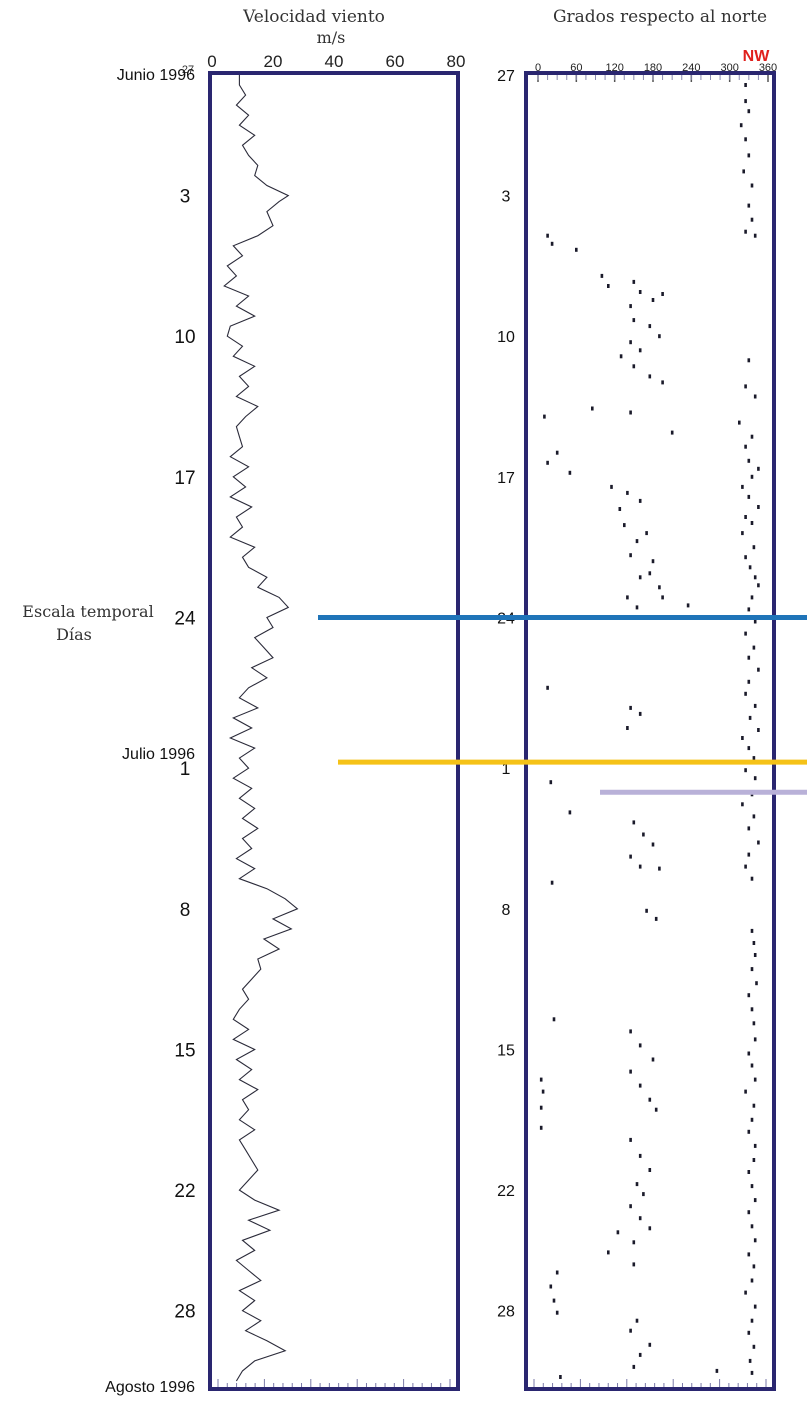 This screenshot has width=807, height=1404. What do you see at coordinates (184, 1050) in the screenshot?
I see `speed-y-tick-label: 15` at bounding box center [184, 1050].